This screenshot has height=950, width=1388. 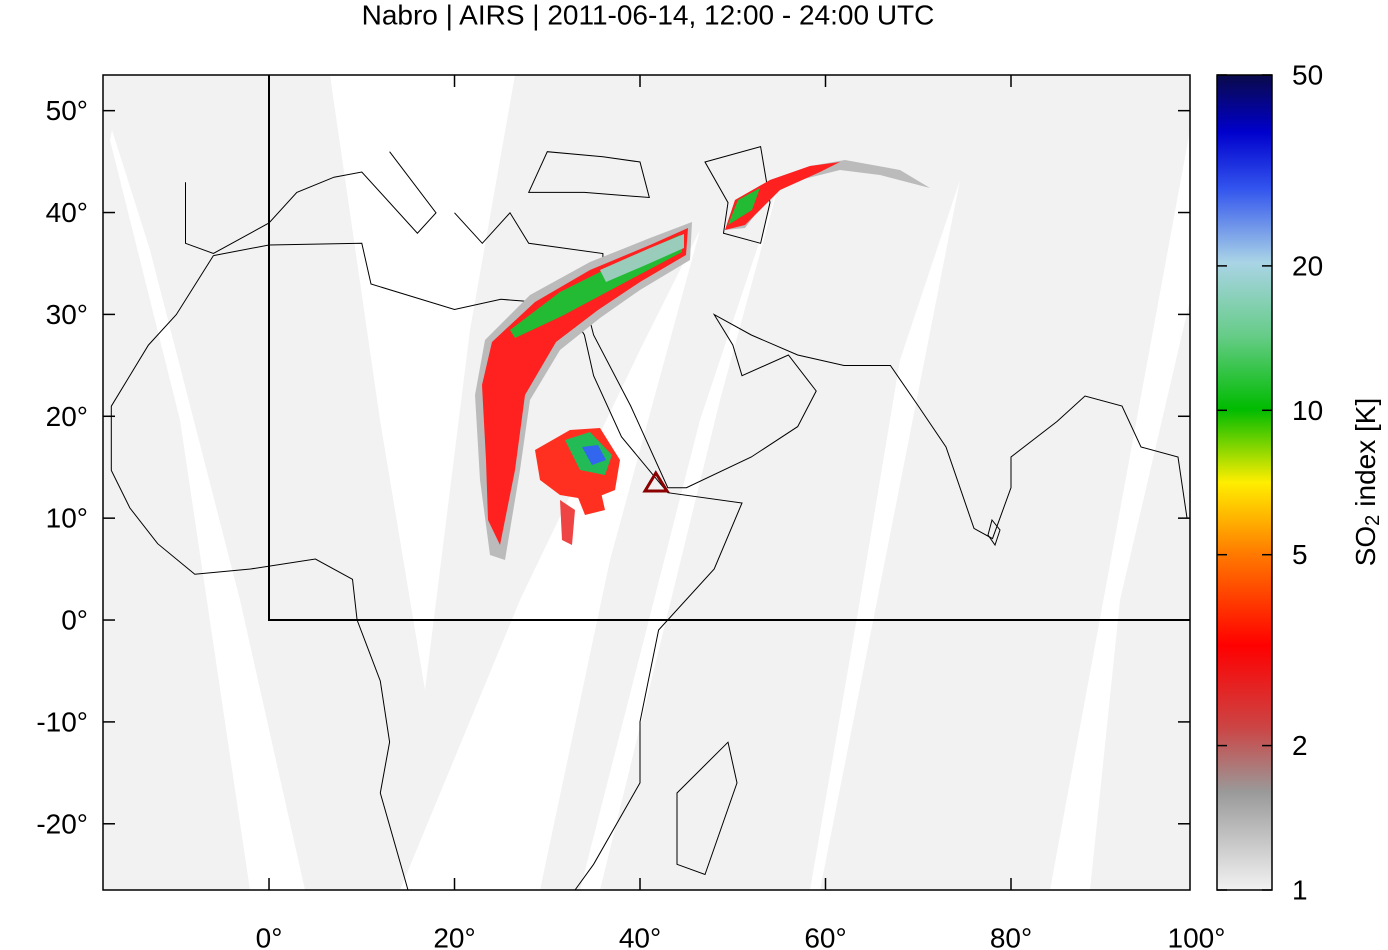 I want to click on y-tick-label: 50°, so click(x=67, y=110).